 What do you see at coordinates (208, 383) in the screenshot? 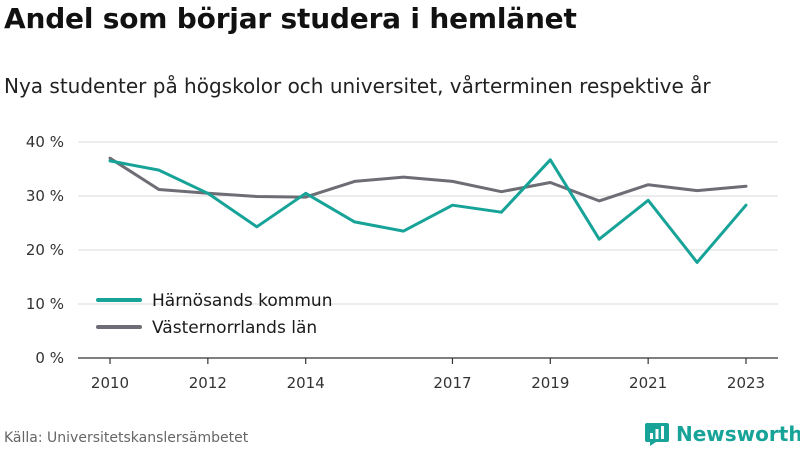
I see `x-tick-label: 2012` at bounding box center [208, 383].